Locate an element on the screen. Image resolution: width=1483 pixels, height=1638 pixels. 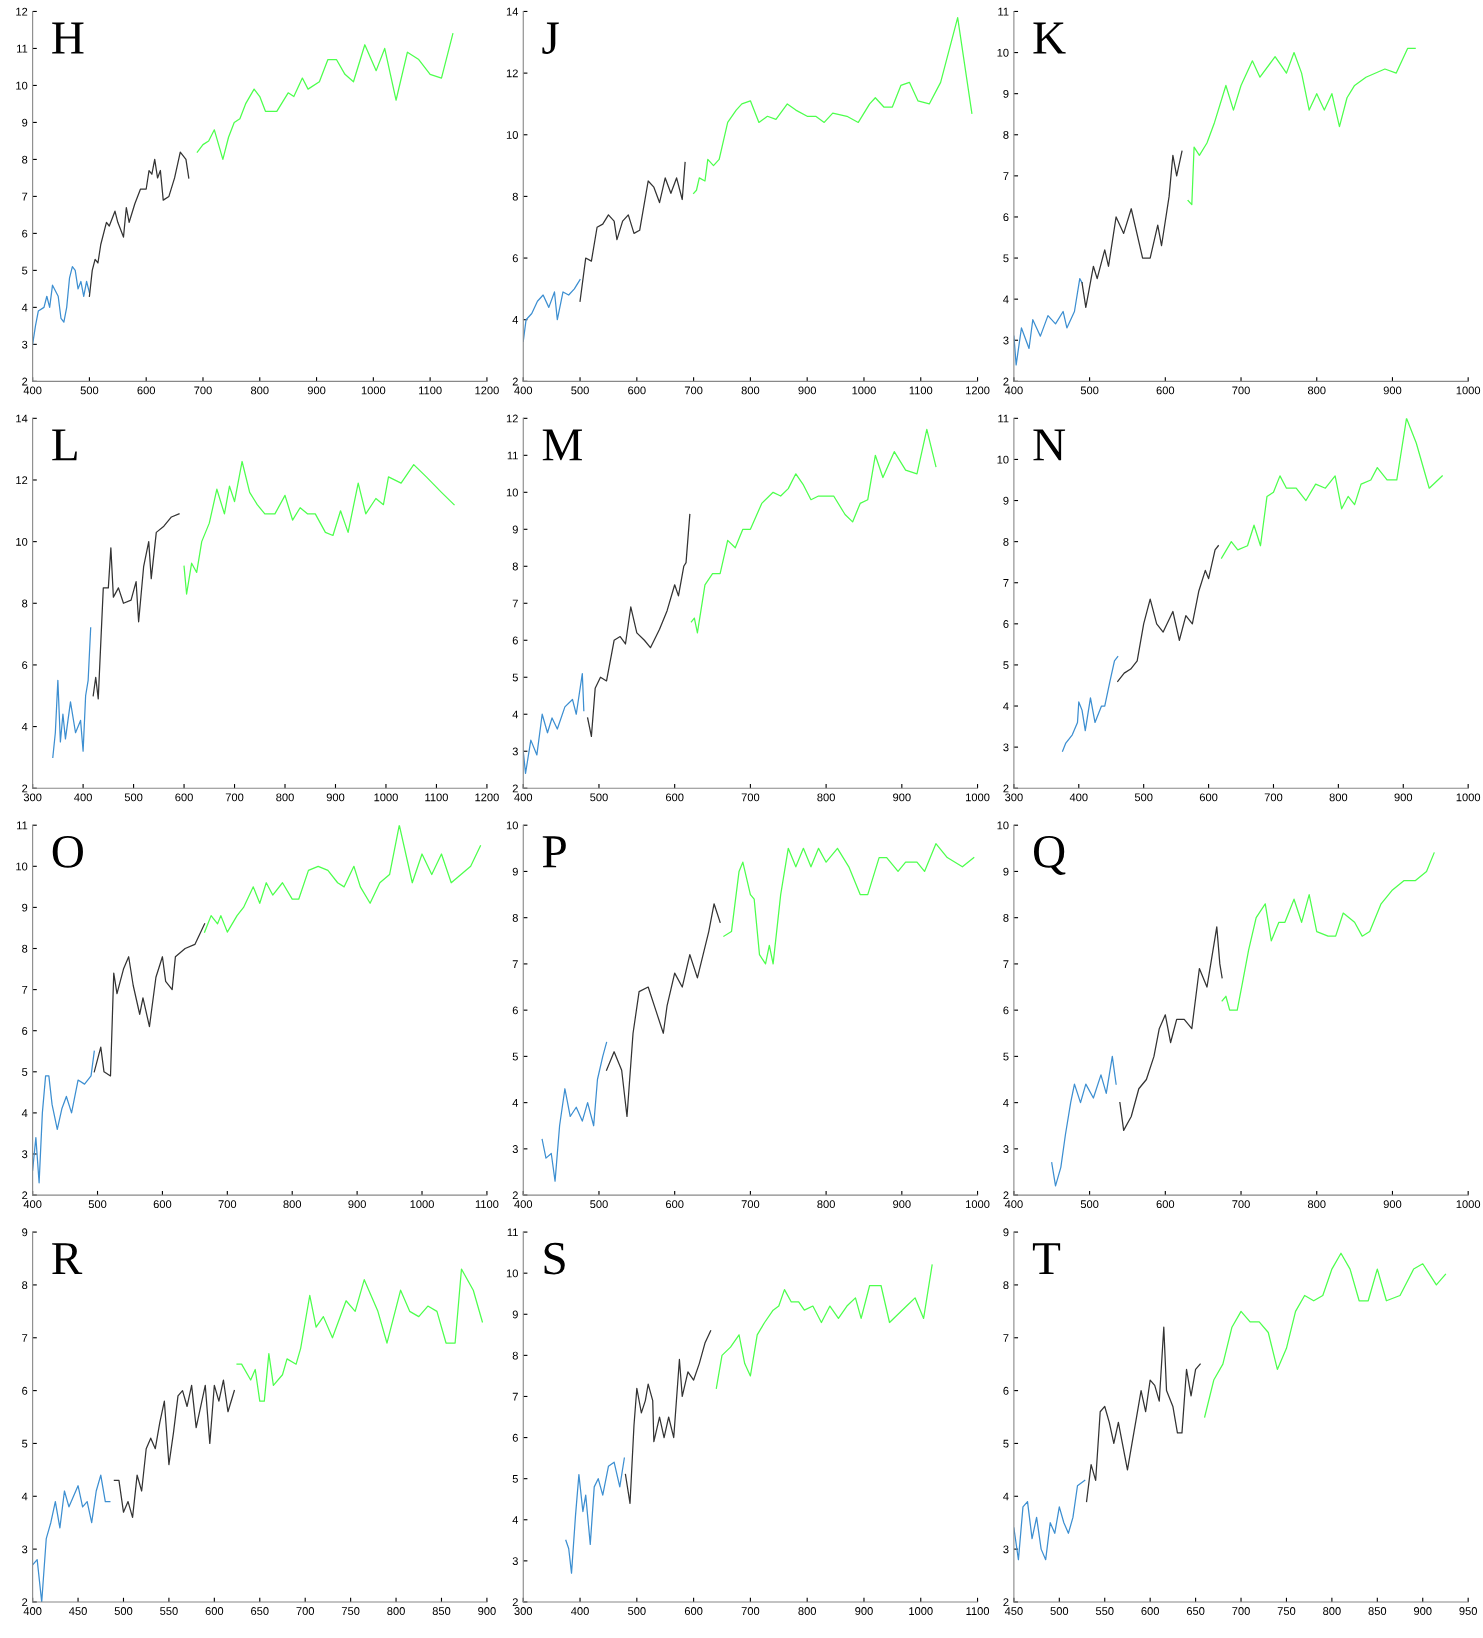
chart-title: T is located at coordinates (1046, 1259).